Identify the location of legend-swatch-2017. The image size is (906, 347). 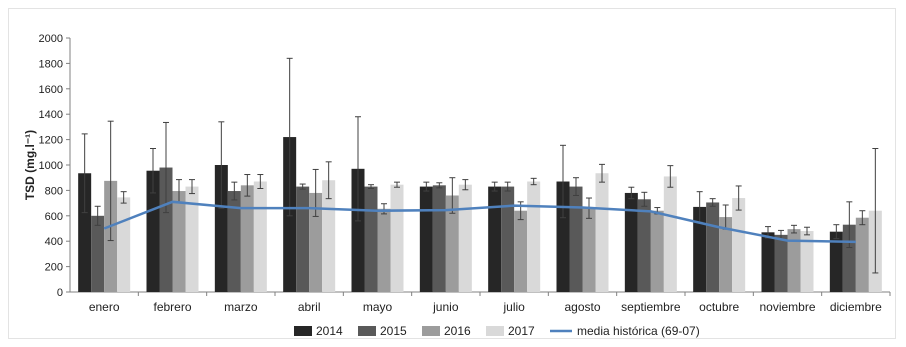
(495, 331).